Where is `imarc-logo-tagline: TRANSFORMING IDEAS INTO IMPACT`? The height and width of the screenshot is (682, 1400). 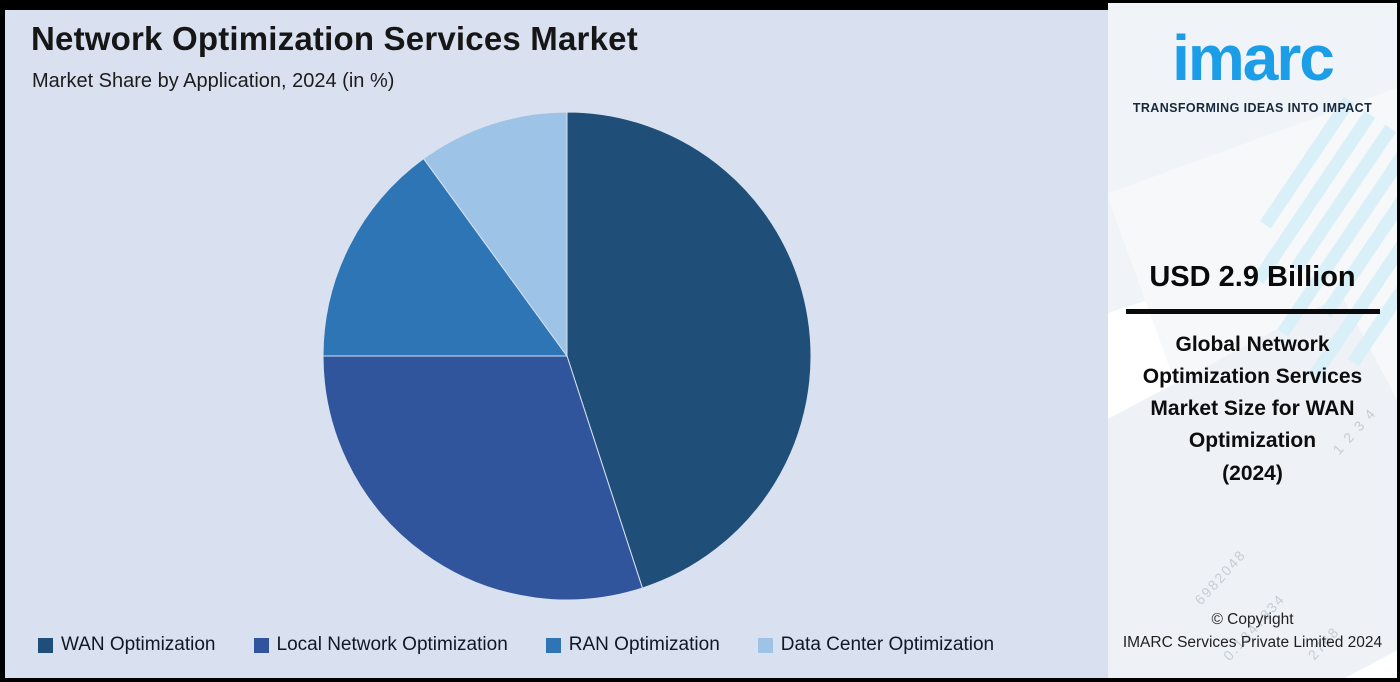
imarc-logo-tagline: TRANSFORMING IDEAS INTO IMPACT is located at coordinates (1252, 108).